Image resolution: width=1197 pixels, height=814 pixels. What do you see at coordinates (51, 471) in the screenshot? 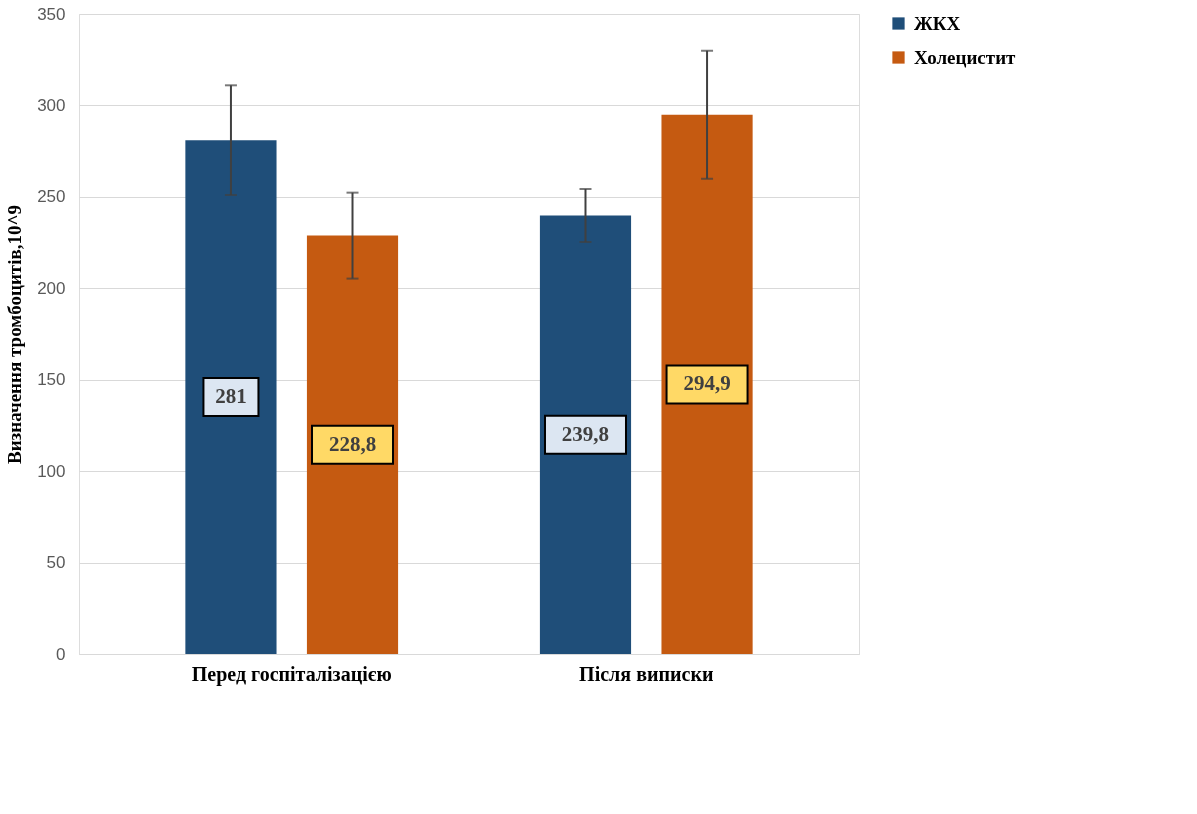
I see `y-tick-label: 100` at bounding box center [51, 471].